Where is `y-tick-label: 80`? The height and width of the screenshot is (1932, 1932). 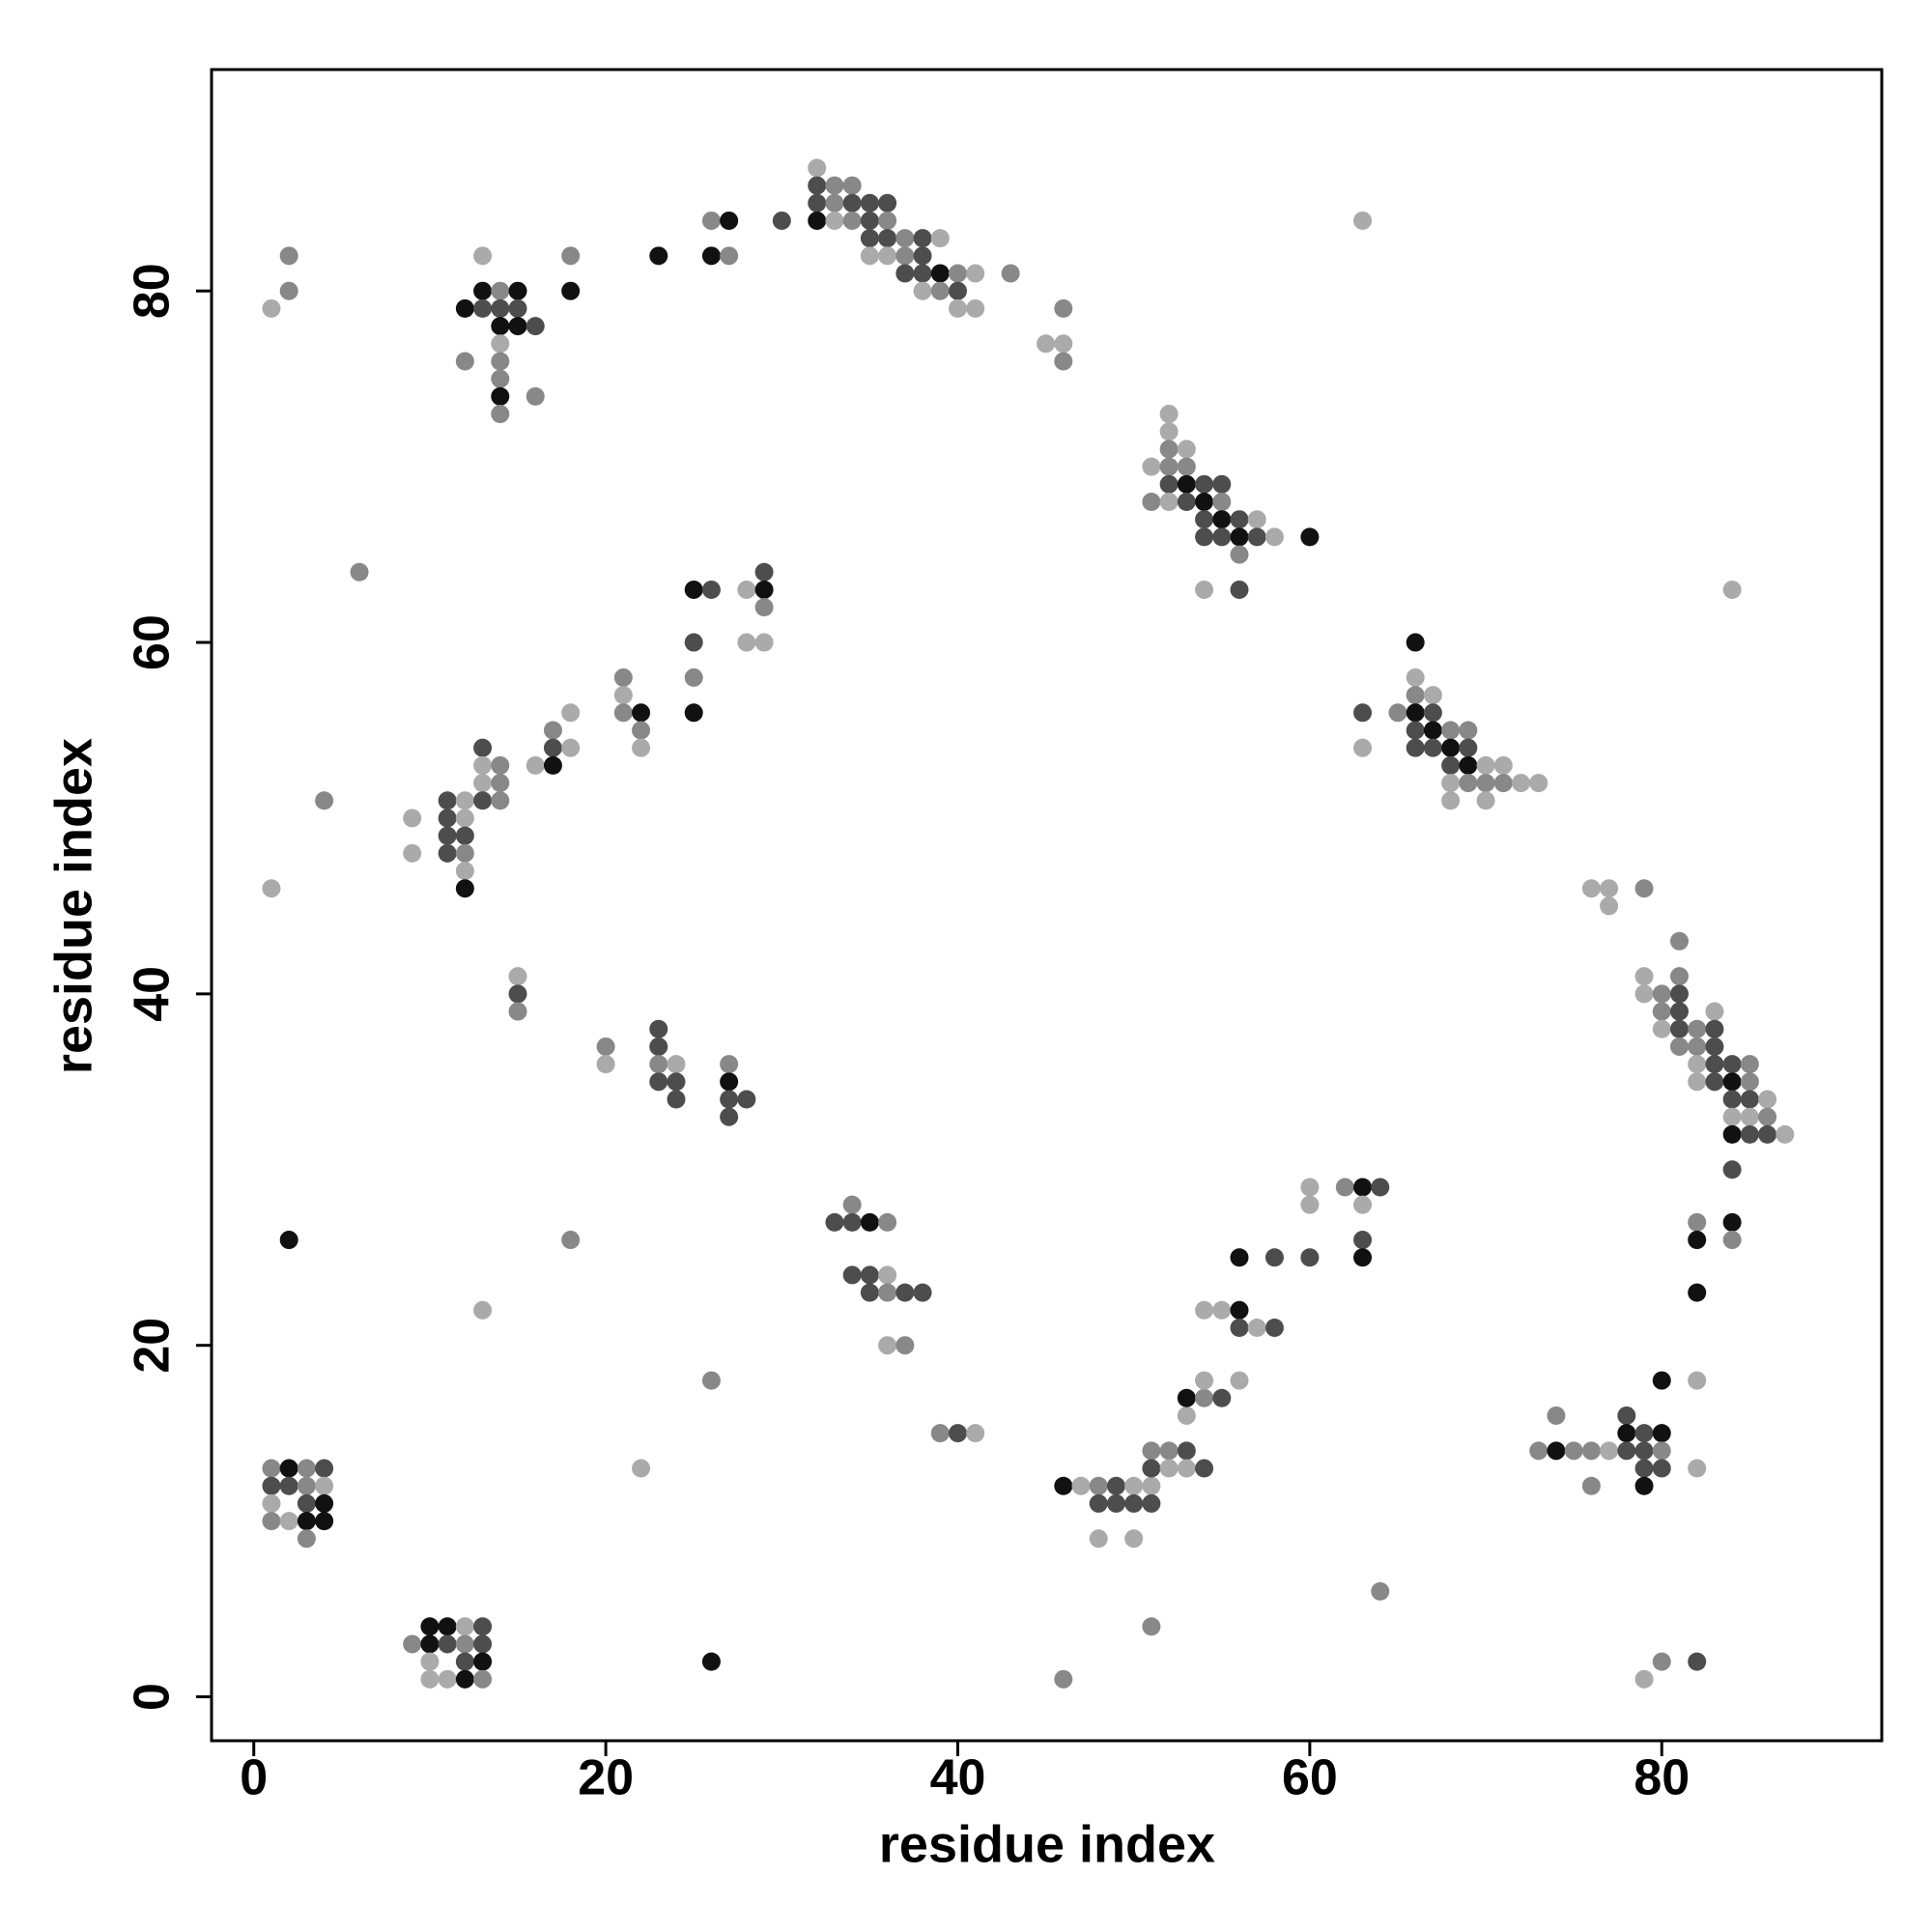 y-tick-label: 80 is located at coordinates (153, 291).